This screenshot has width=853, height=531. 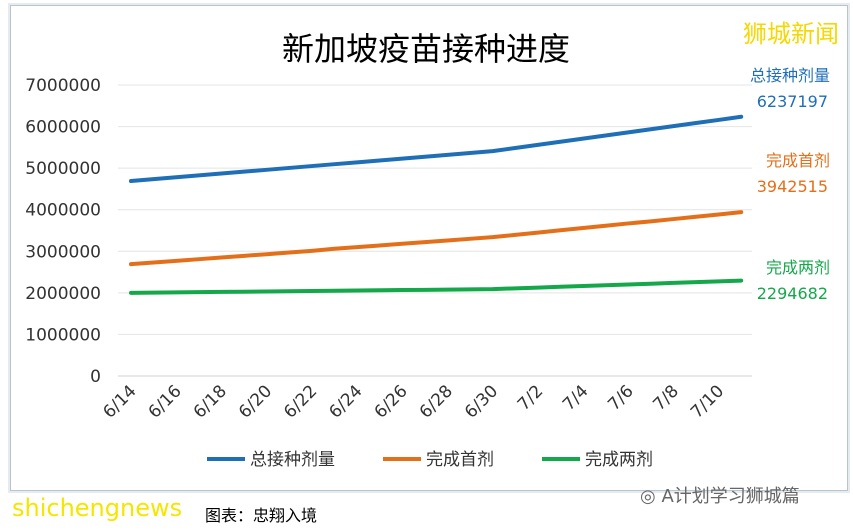 I want to click on y-tick-label: 0, so click(x=95, y=377).